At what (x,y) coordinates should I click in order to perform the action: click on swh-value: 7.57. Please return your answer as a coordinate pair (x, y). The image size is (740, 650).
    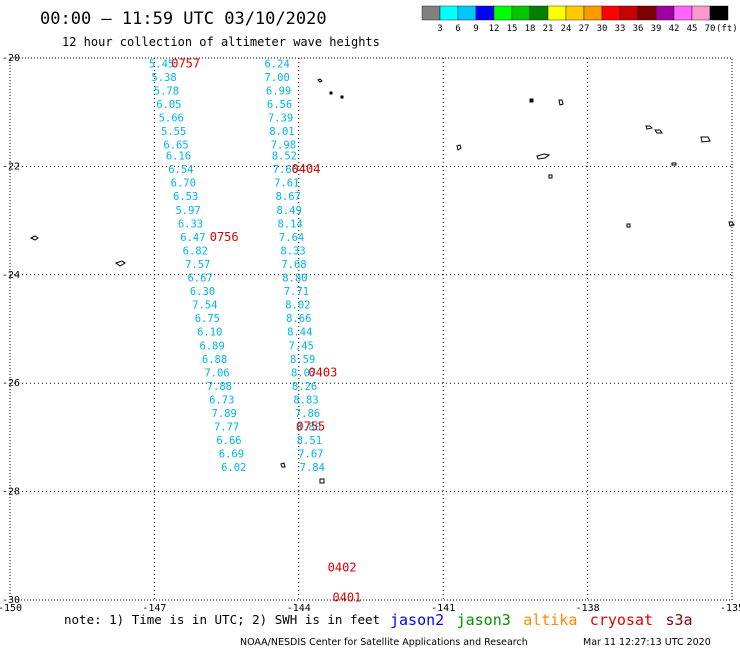
    Looking at the image, I should click on (197, 265).